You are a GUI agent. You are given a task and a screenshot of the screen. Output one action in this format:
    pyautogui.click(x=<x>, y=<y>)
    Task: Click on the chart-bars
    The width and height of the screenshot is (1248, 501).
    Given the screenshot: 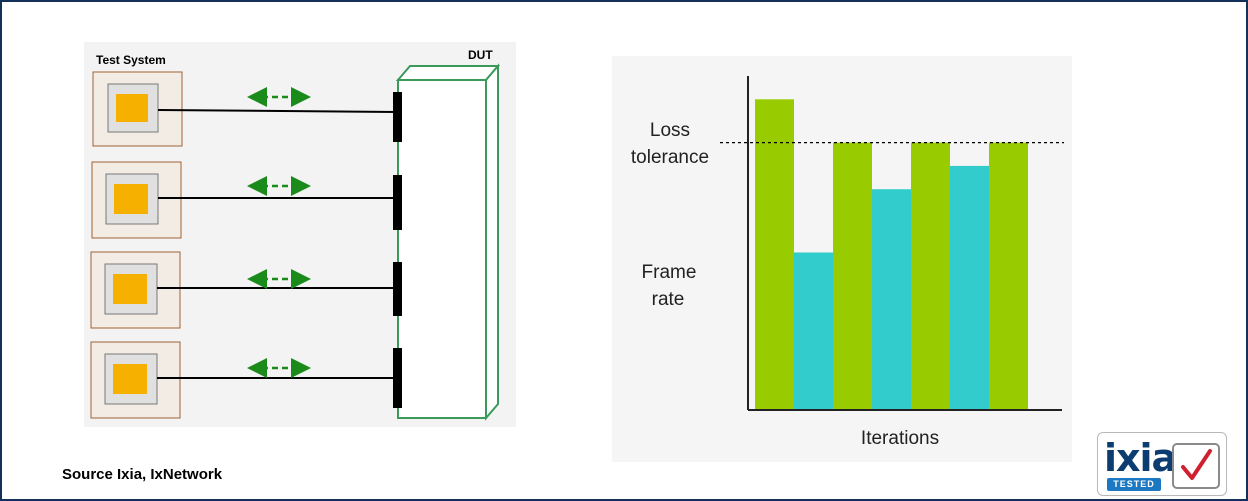 What is the action you would take?
    pyautogui.click(x=891, y=254)
    